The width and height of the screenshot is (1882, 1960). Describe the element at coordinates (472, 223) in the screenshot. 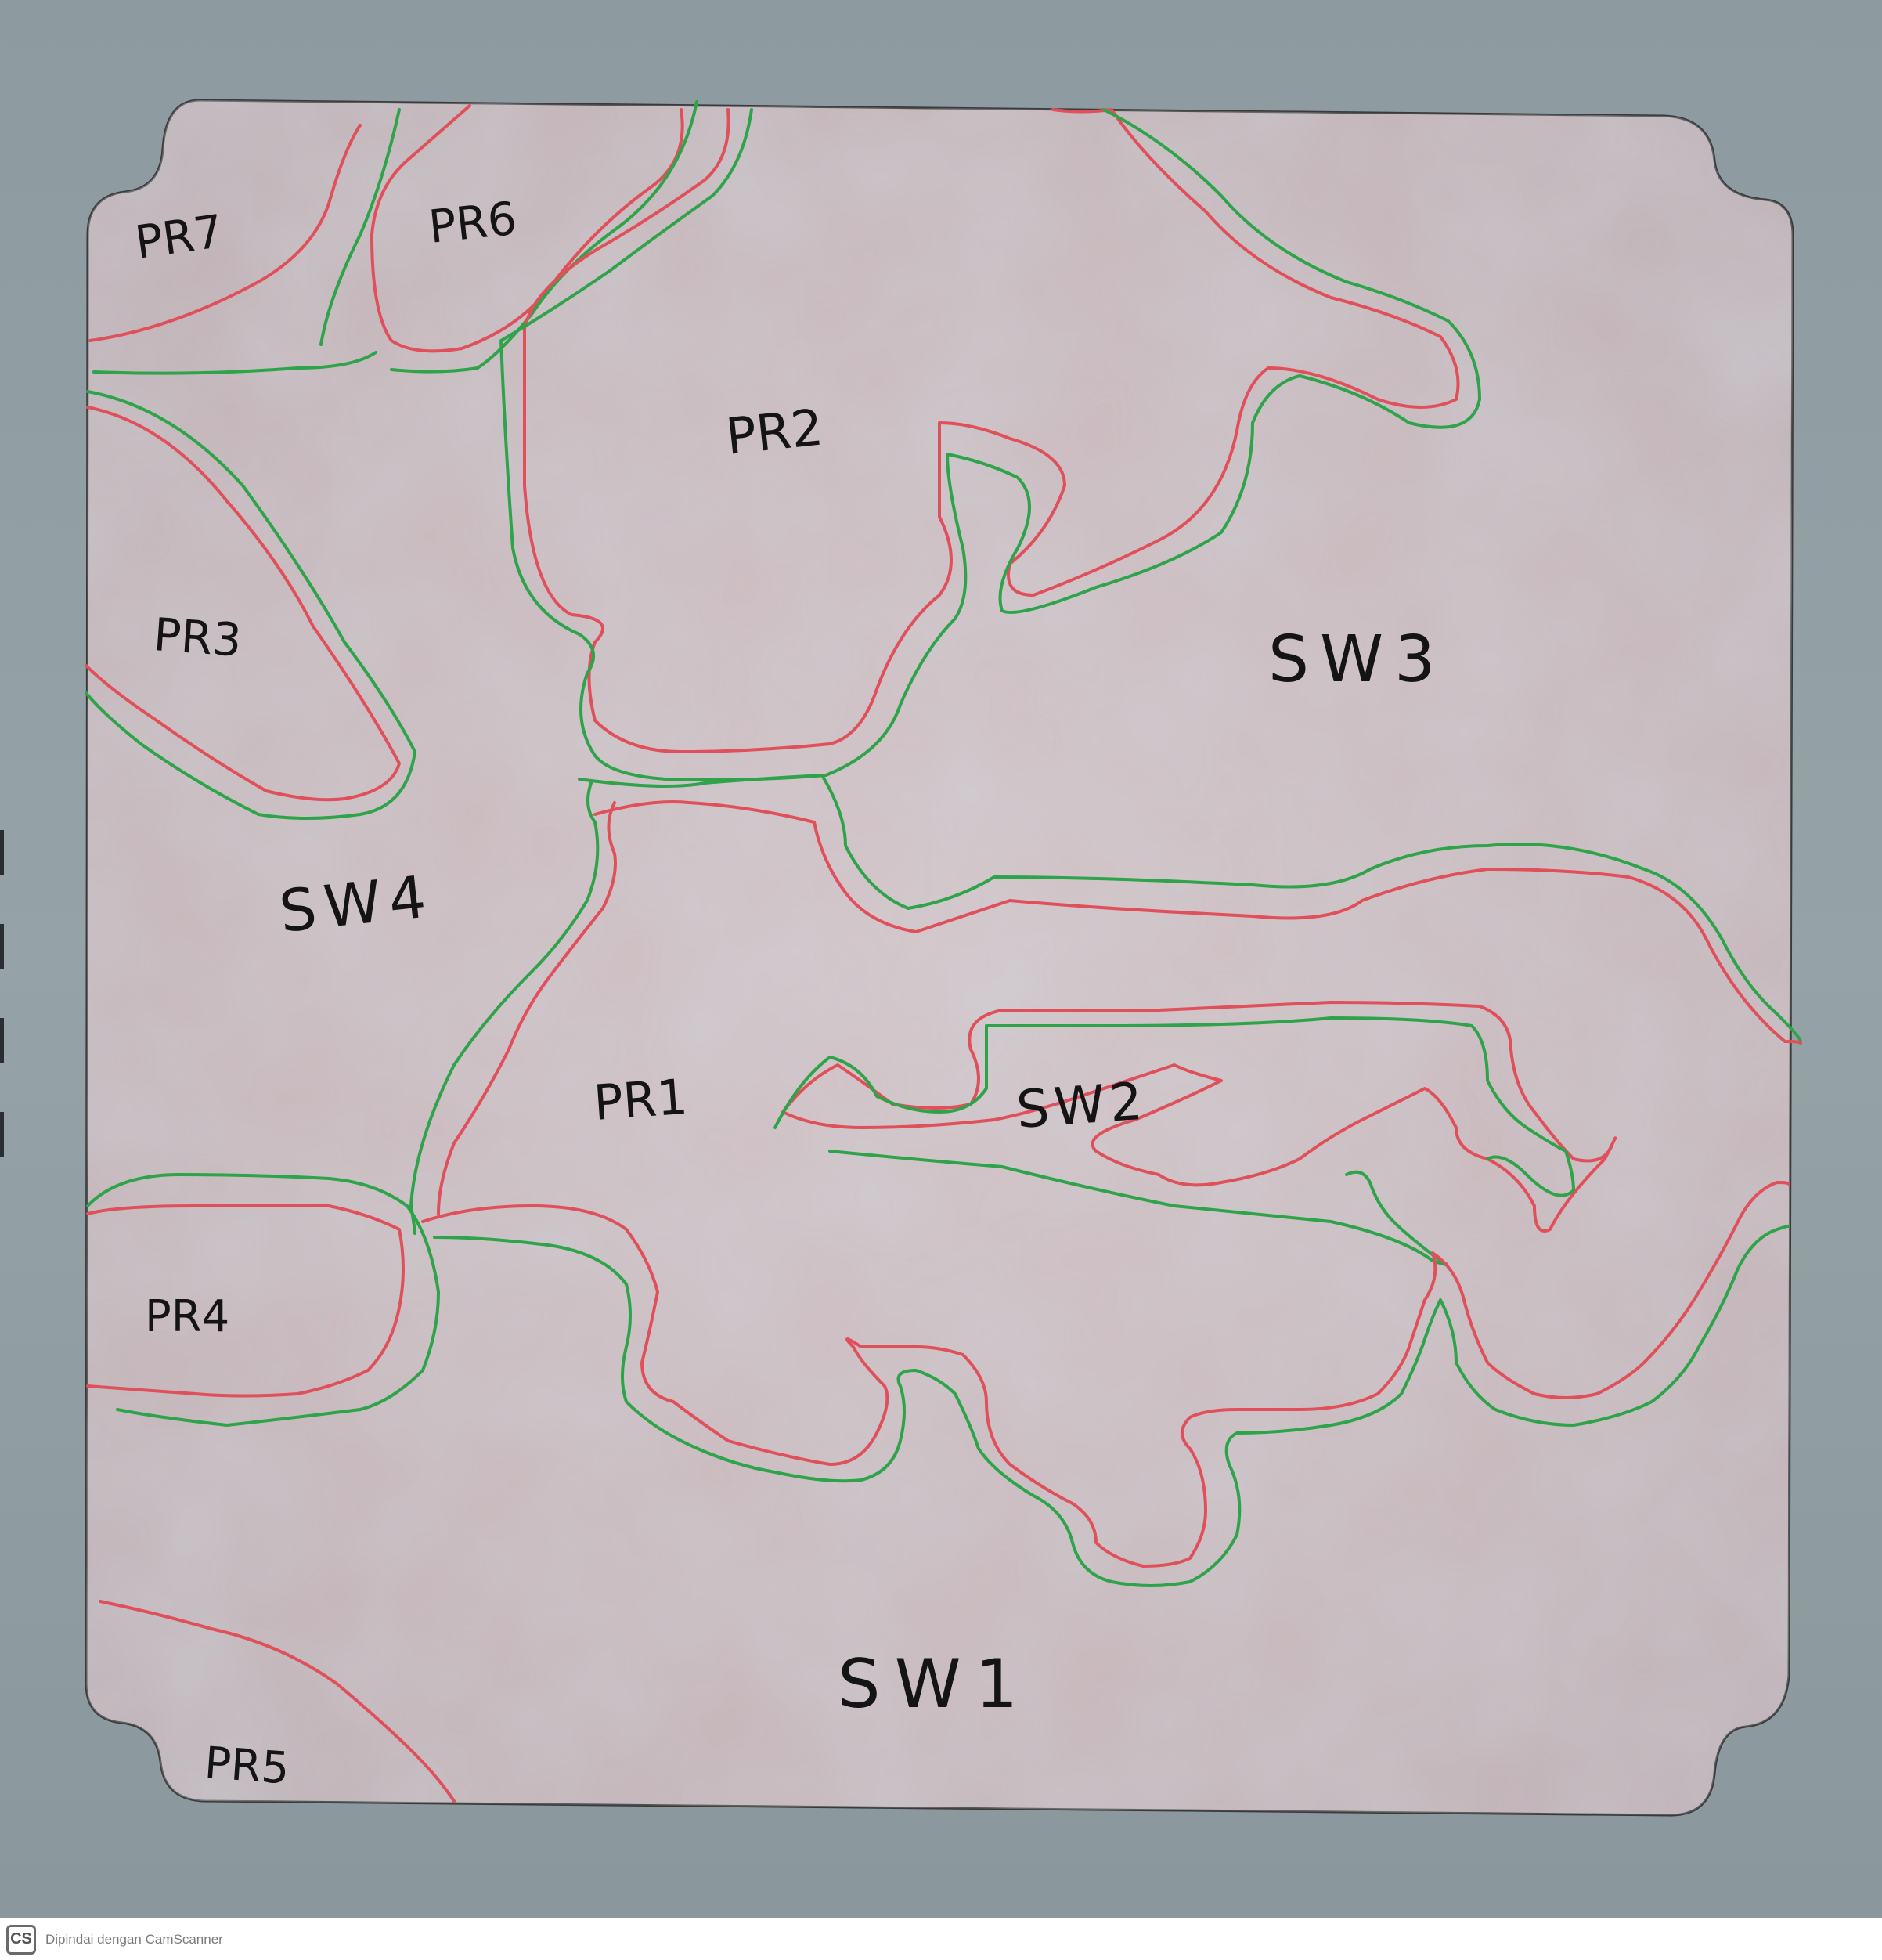

I see `label-pr6: PR6` at that location.